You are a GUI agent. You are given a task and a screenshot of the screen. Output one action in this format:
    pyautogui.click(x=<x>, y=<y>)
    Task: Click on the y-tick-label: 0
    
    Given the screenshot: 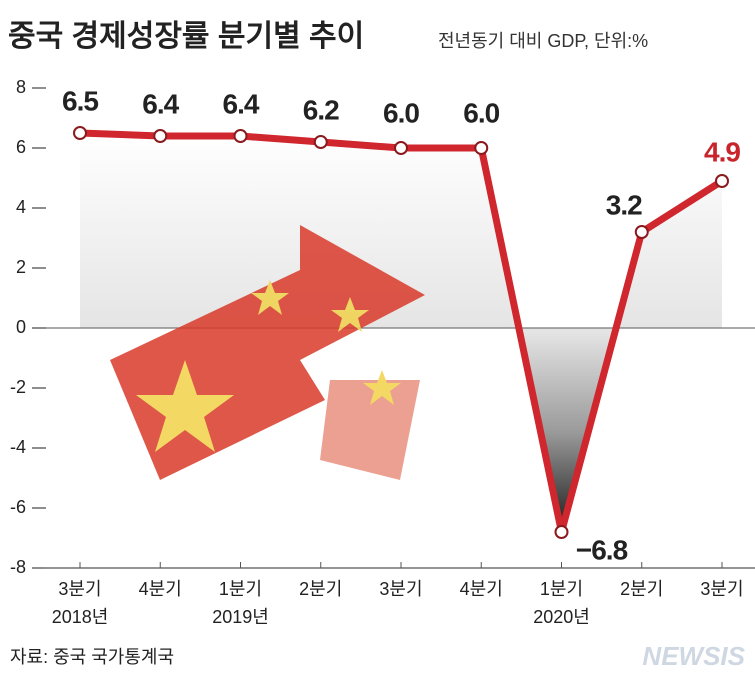 What is the action you would take?
    pyautogui.click(x=21, y=327)
    